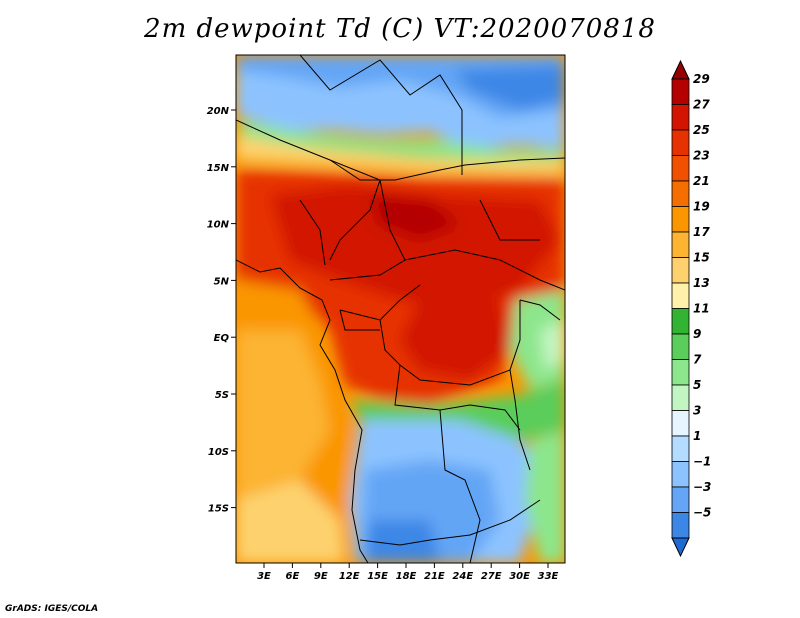 Image resolution: width=800 pixels, height=618 pixels. What do you see at coordinates (697, 385) in the screenshot?
I see `colorbar-label: 5` at bounding box center [697, 385].